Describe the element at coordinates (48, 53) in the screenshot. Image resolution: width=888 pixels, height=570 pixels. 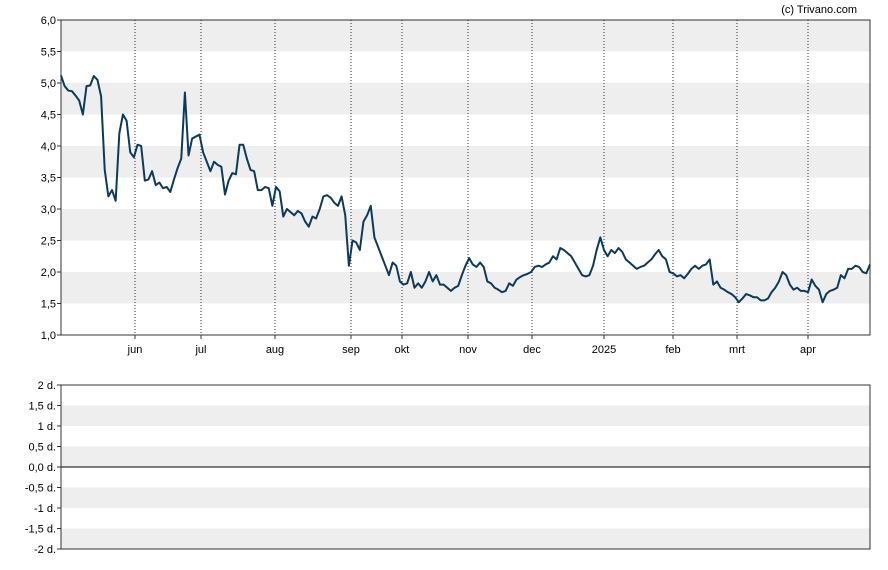
I see `y-tick-label: 5,5` at that location.